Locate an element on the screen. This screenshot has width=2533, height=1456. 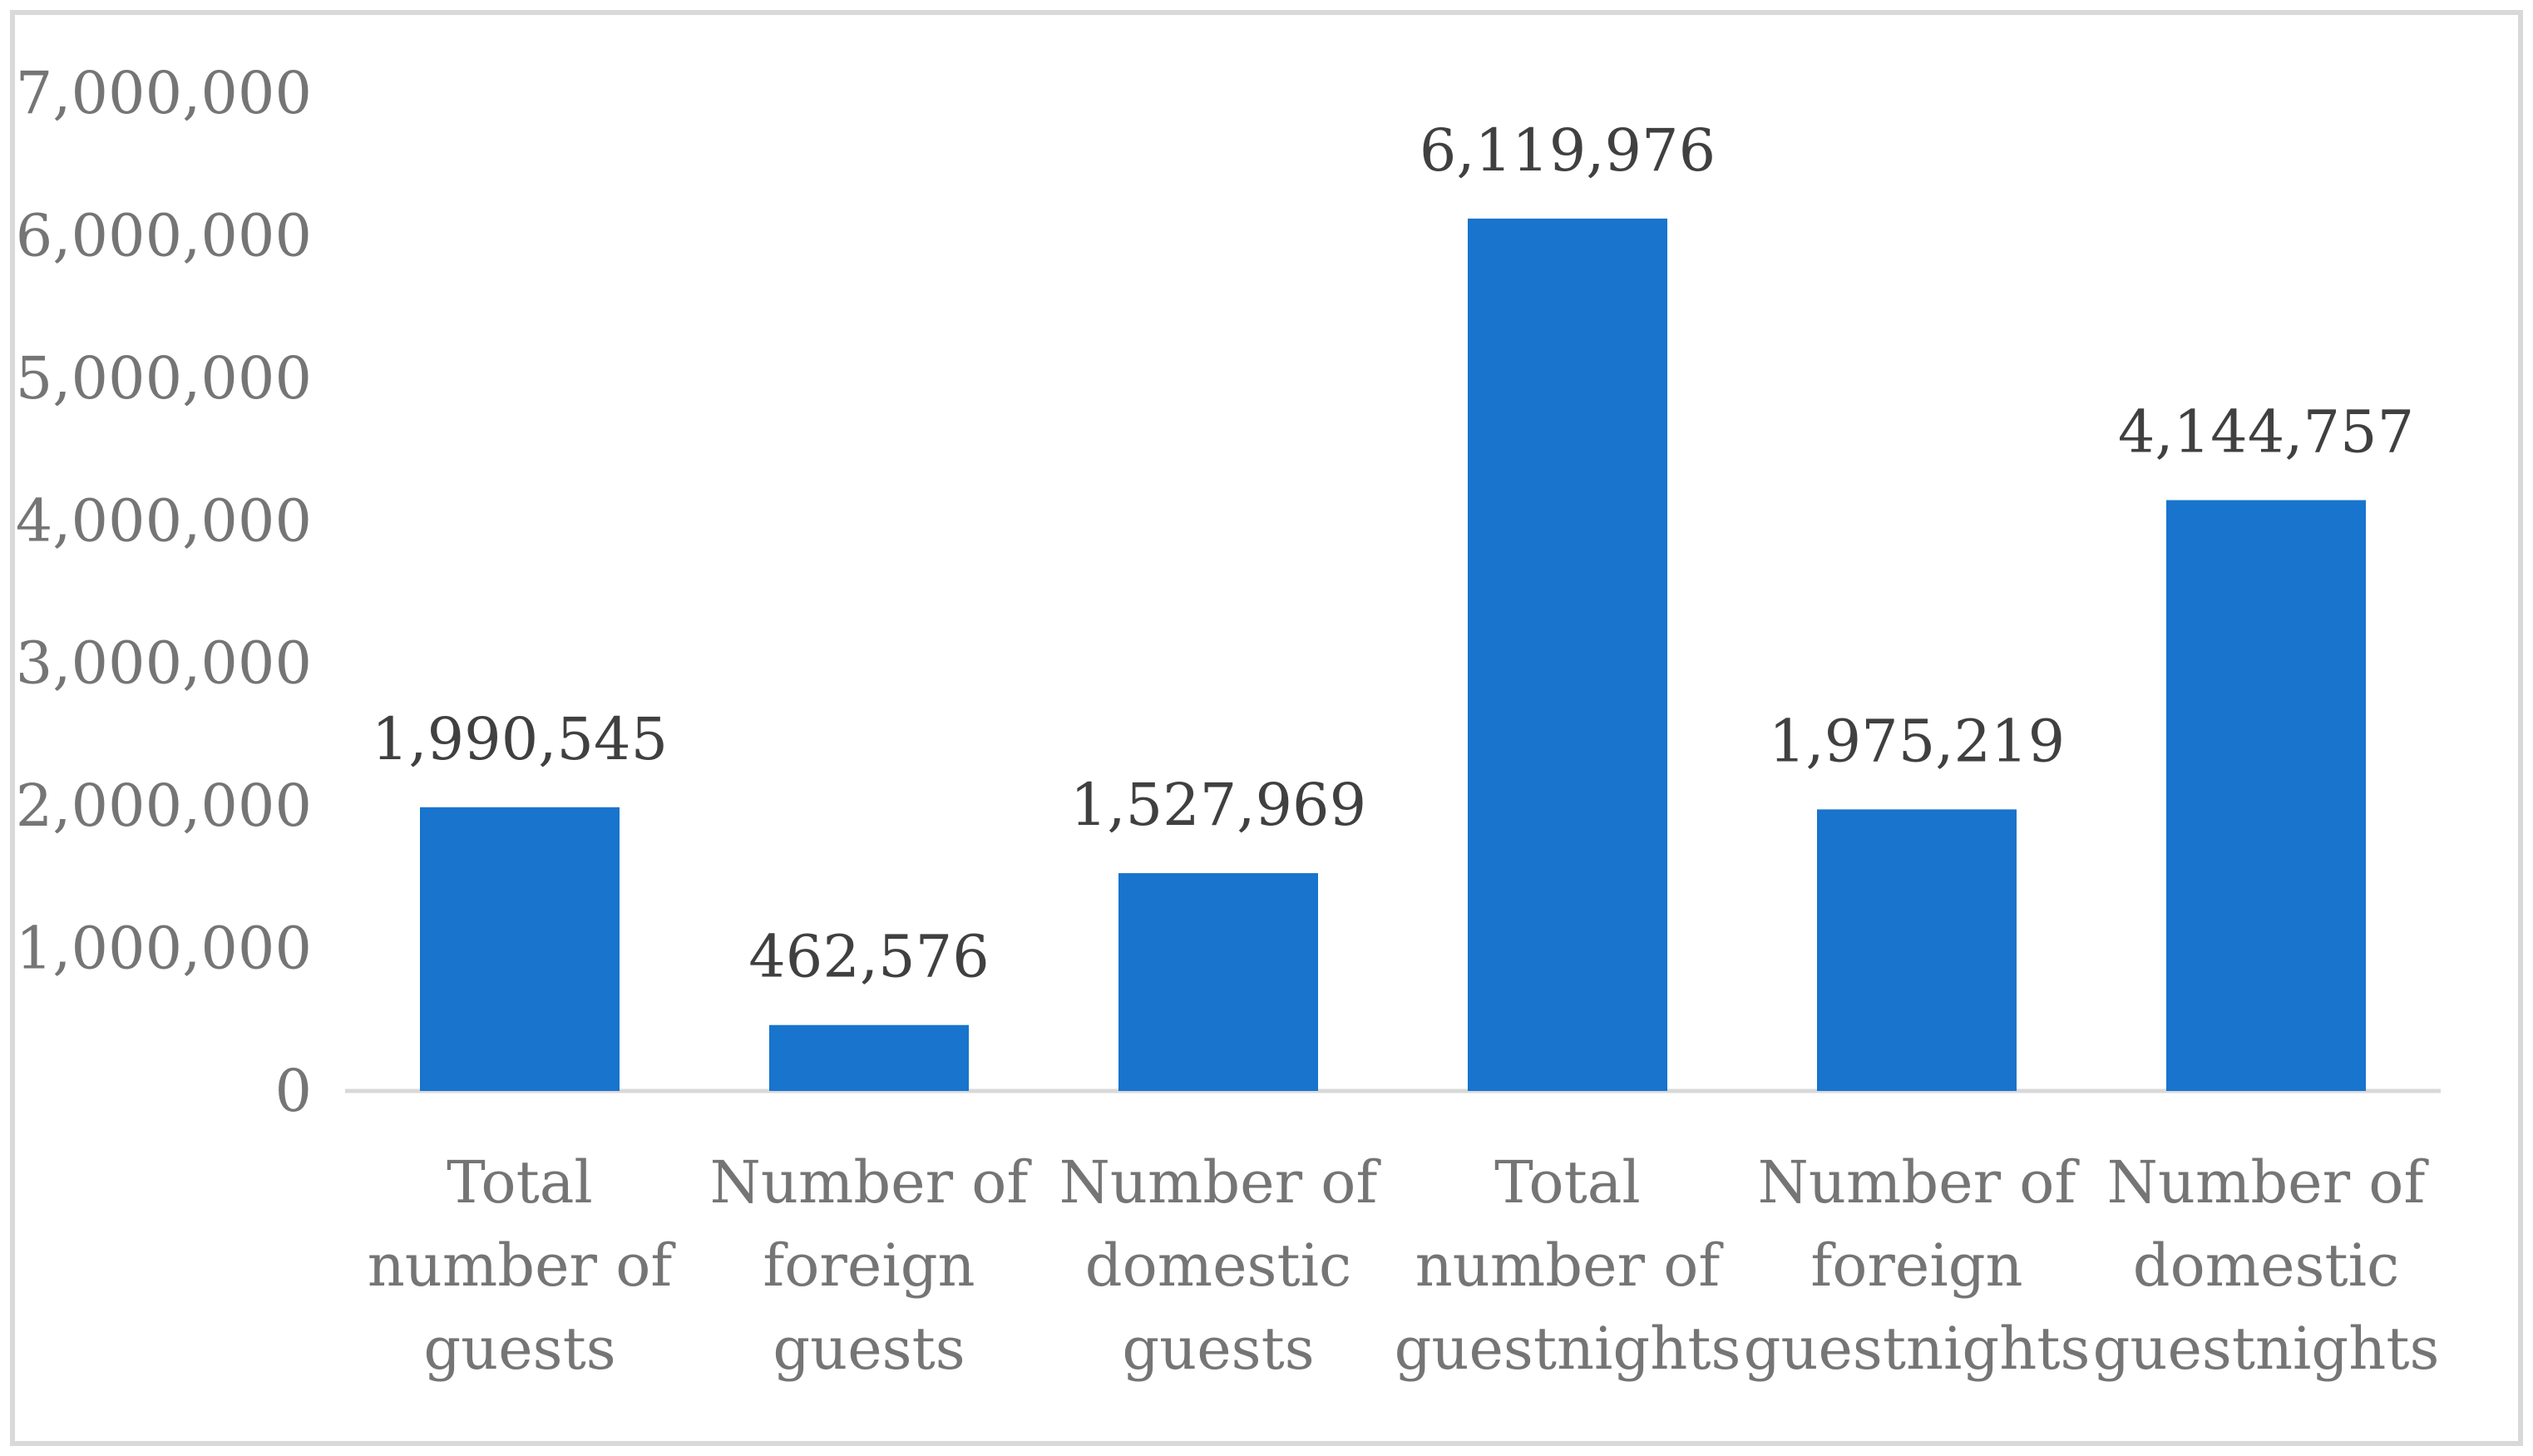
x-tick-label: Number of domestic guests is located at coordinates (1220, 1265).